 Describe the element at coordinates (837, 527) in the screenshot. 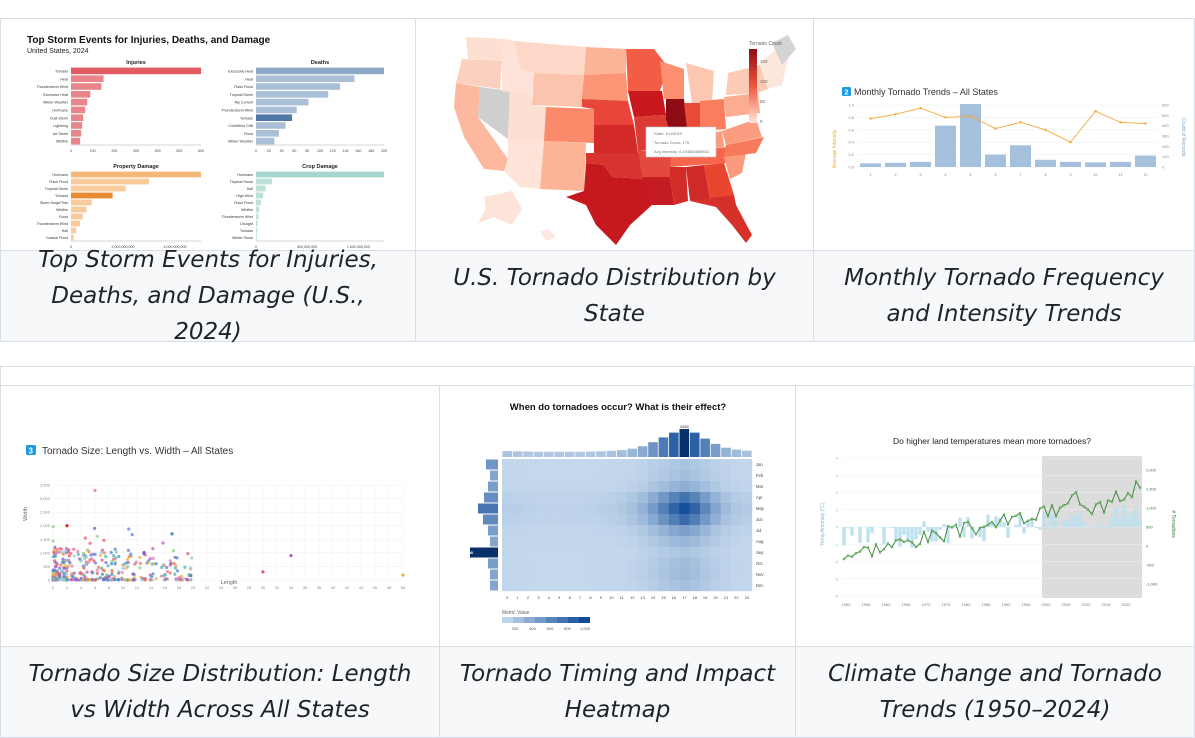

I see `climate-left-tick: 0` at that location.